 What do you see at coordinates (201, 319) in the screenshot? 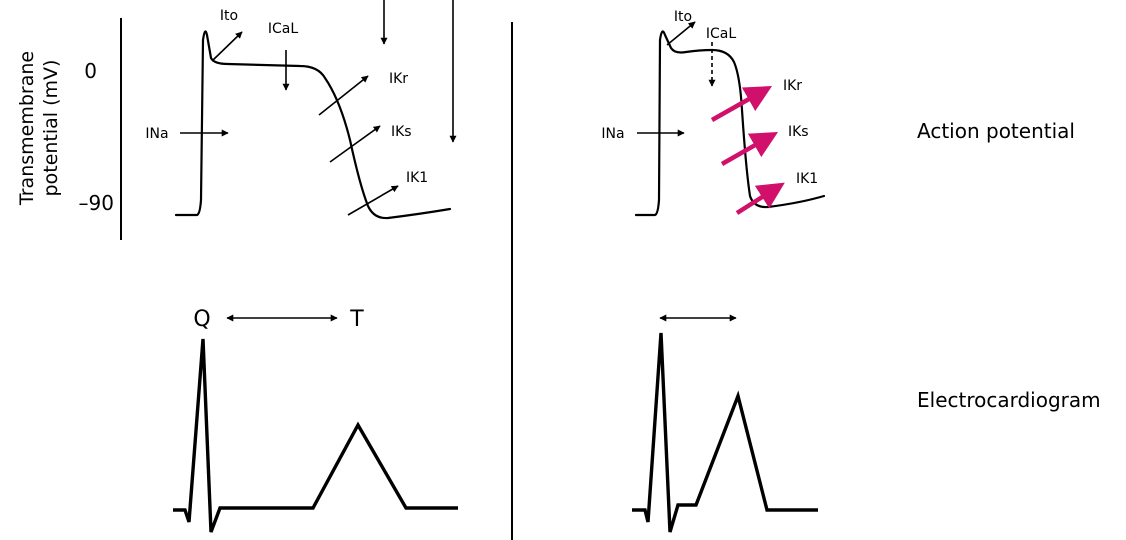
I see `q-label: Q` at bounding box center [201, 319].